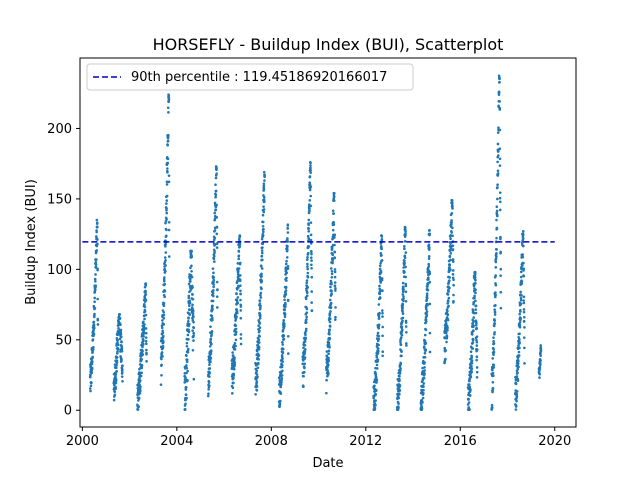  Describe the element at coordinates (82, 441) in the screenshot. I see `x-tick-label: 2000` at that location.